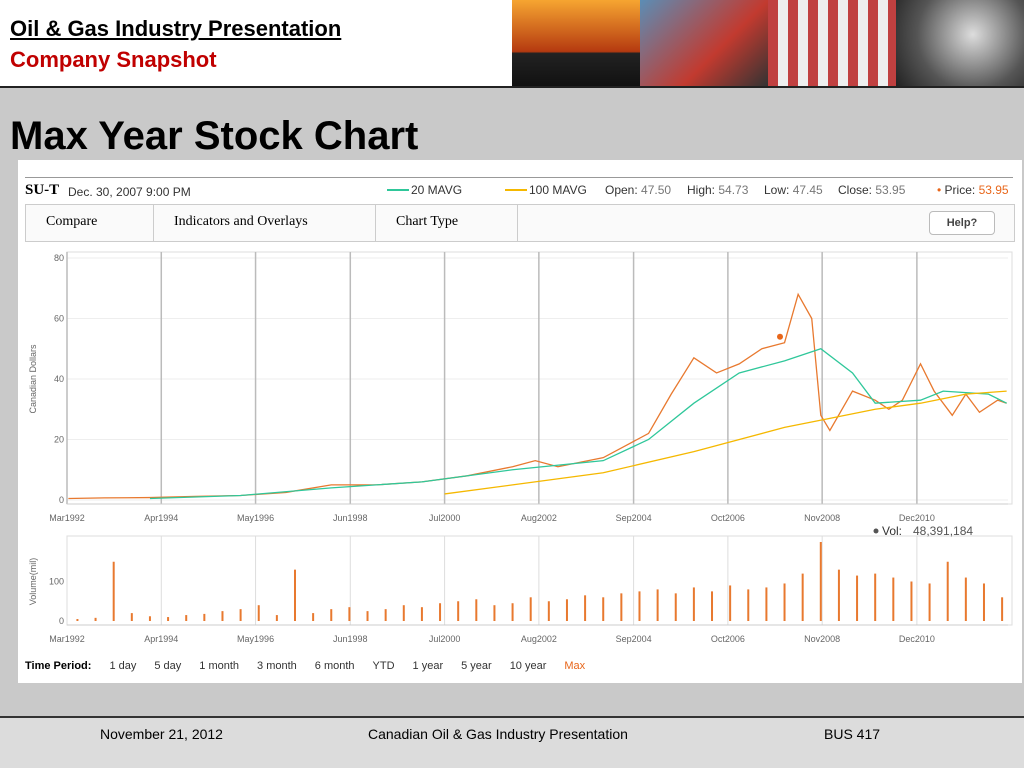  What do you see at coordinates (428, 666) in the screenshot?
I see `time-period-option: 1 year` at bounding box center [428, 666].